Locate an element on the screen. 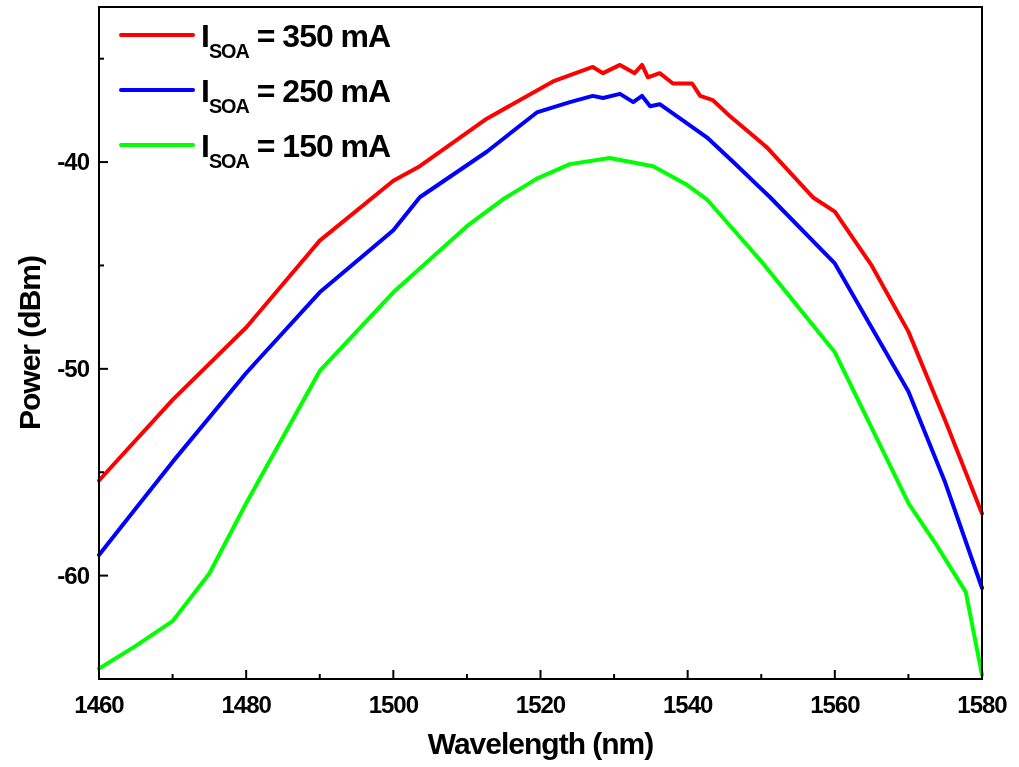  legend-label: I$_{SOA}$ = 150 mA is located at coordinates (296, 150).